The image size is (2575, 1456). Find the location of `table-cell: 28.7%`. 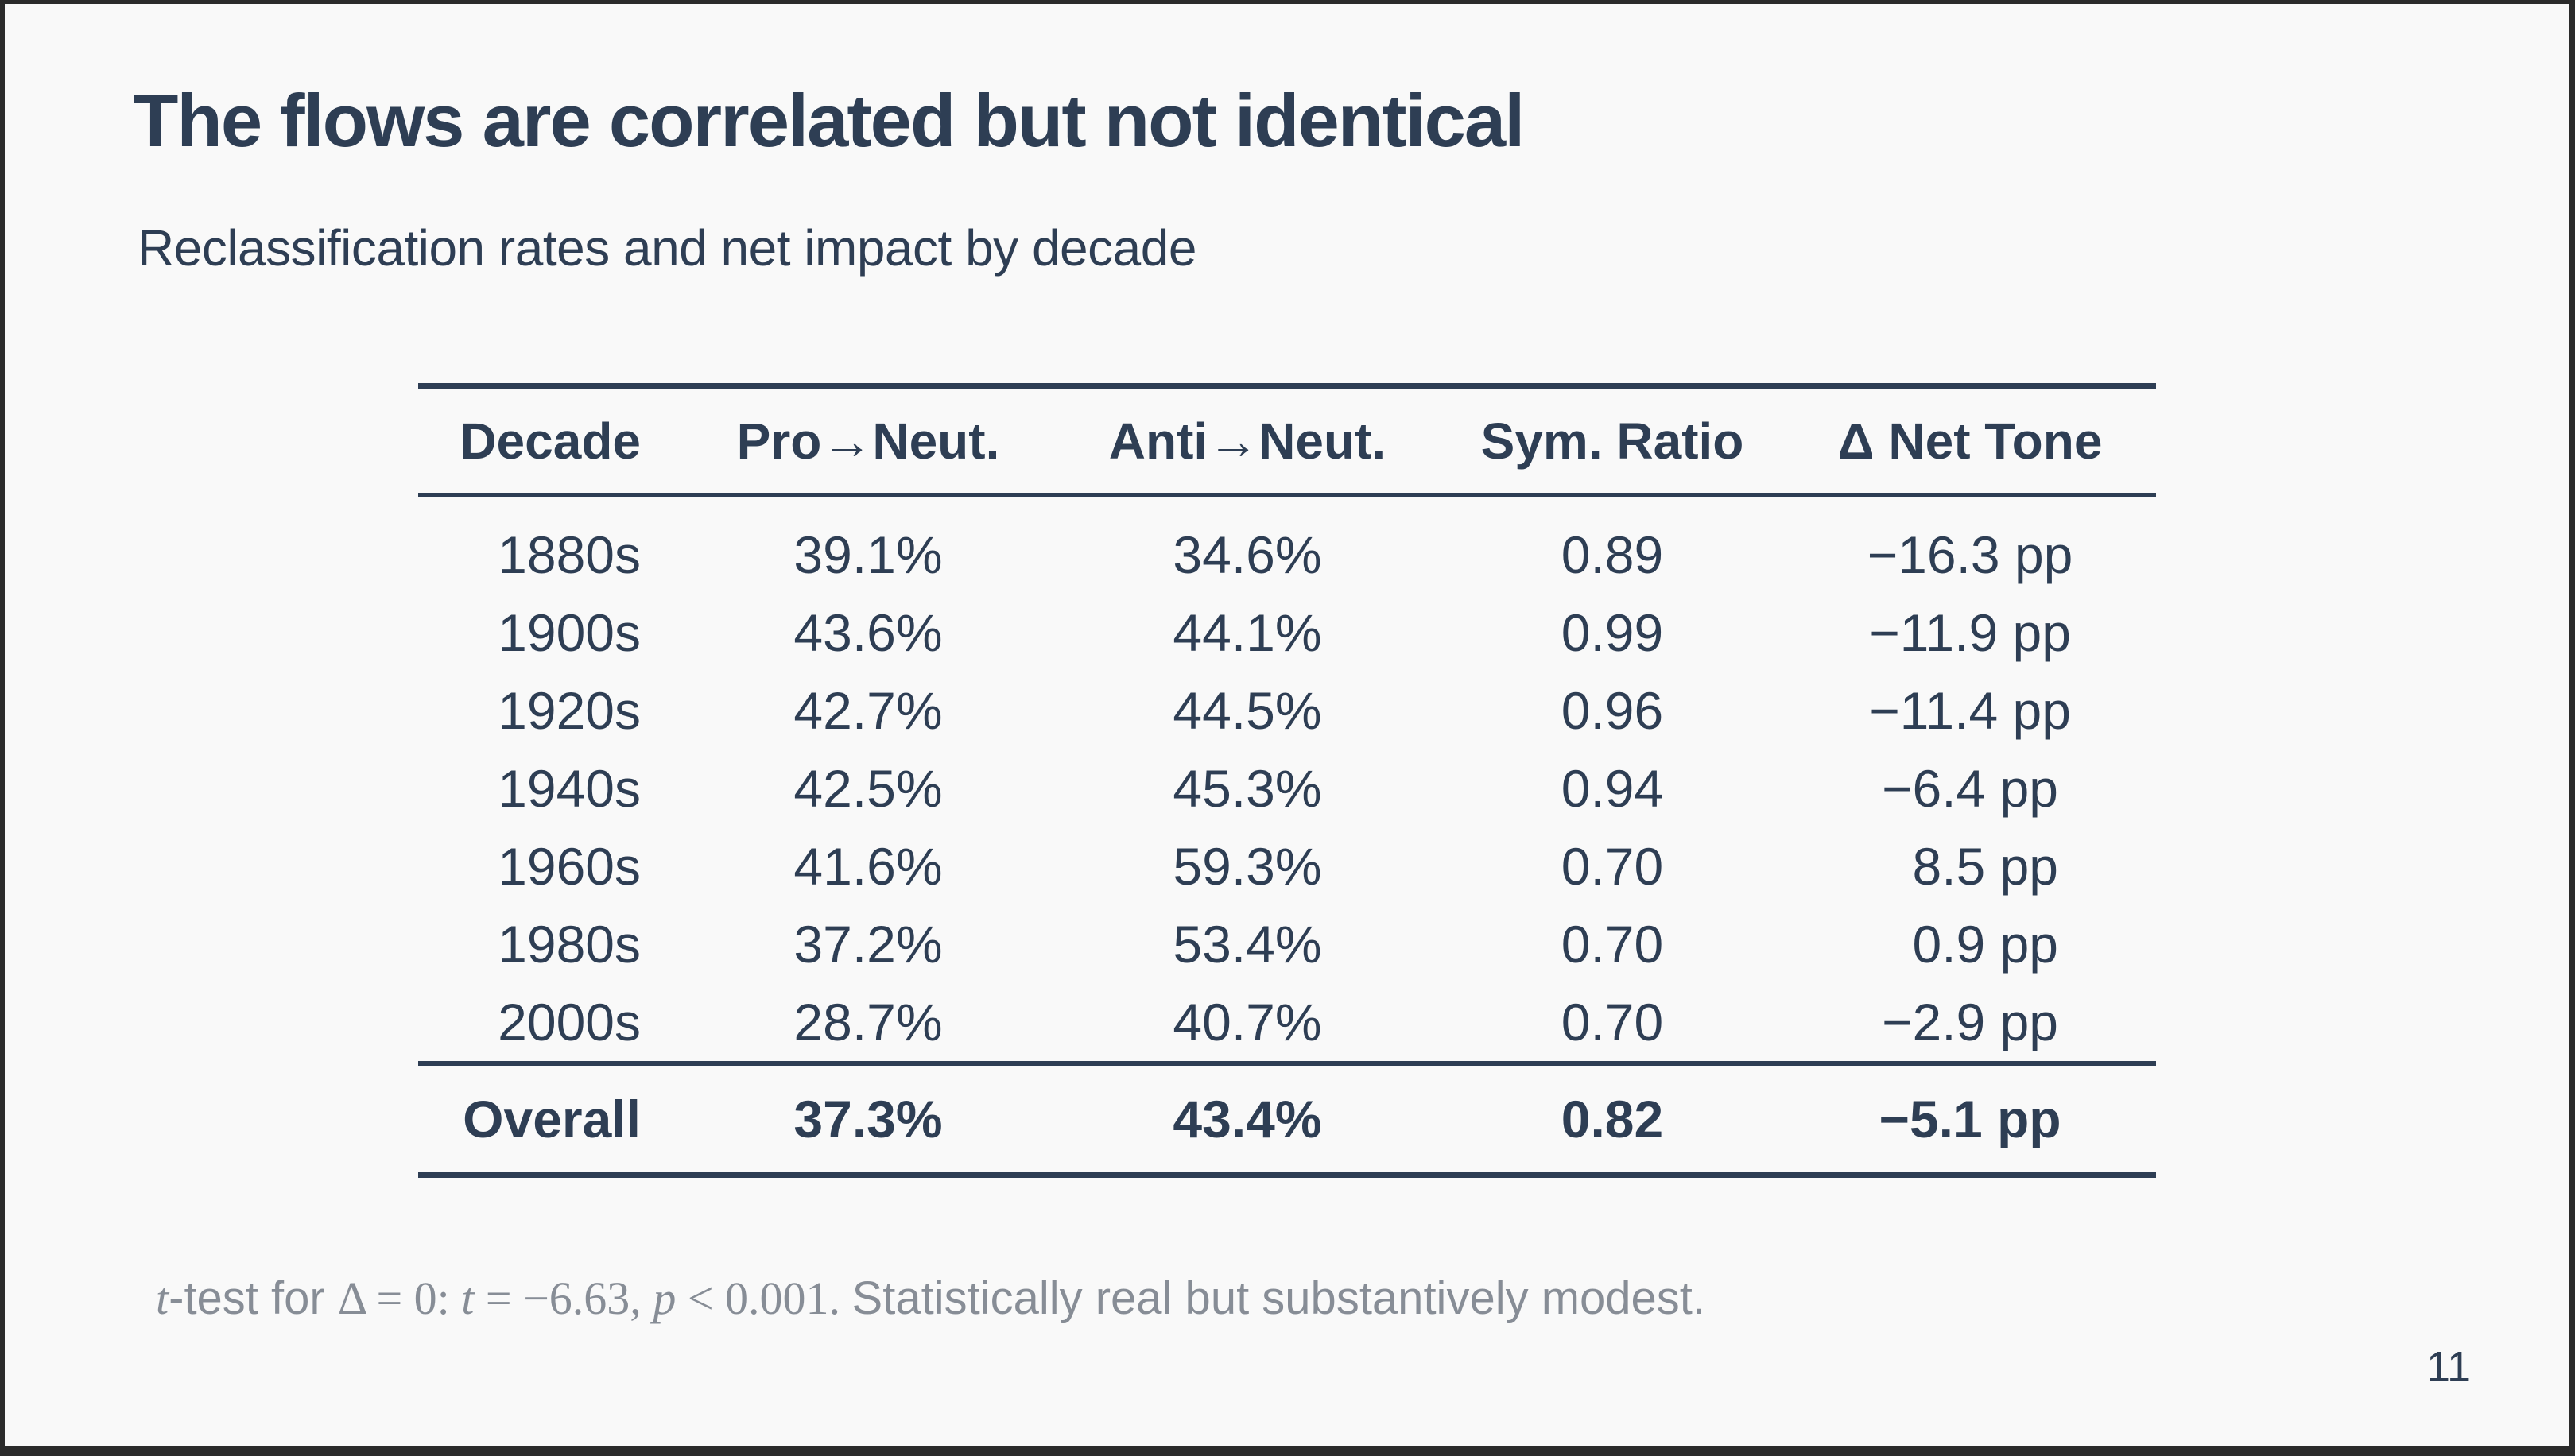

table-cell: 28.7% is located at coordinates (868, 1022).